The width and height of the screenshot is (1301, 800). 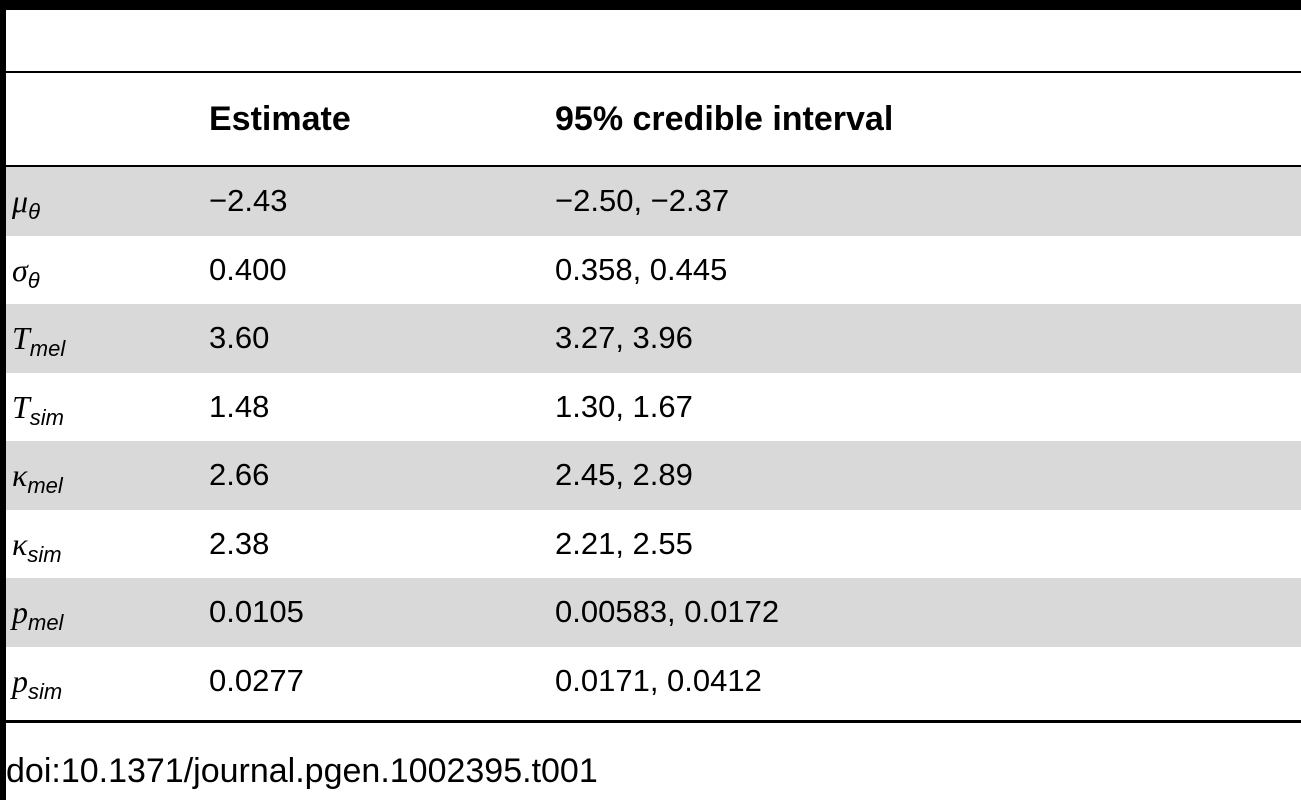 I want to click on table-row: Tsim 1.48 1.30, 1.67, so click(x=653, y=407).